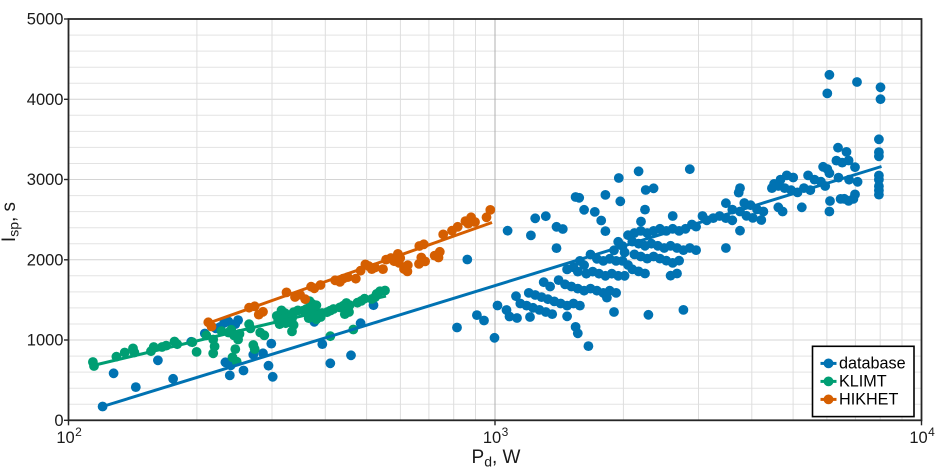 Image resolution: width=941 pixels, height=475 pixels. What do you see at coordinates (45, 341) in the screenshot?
I see `svg-text: 1000` at bounding box center [45, 341].